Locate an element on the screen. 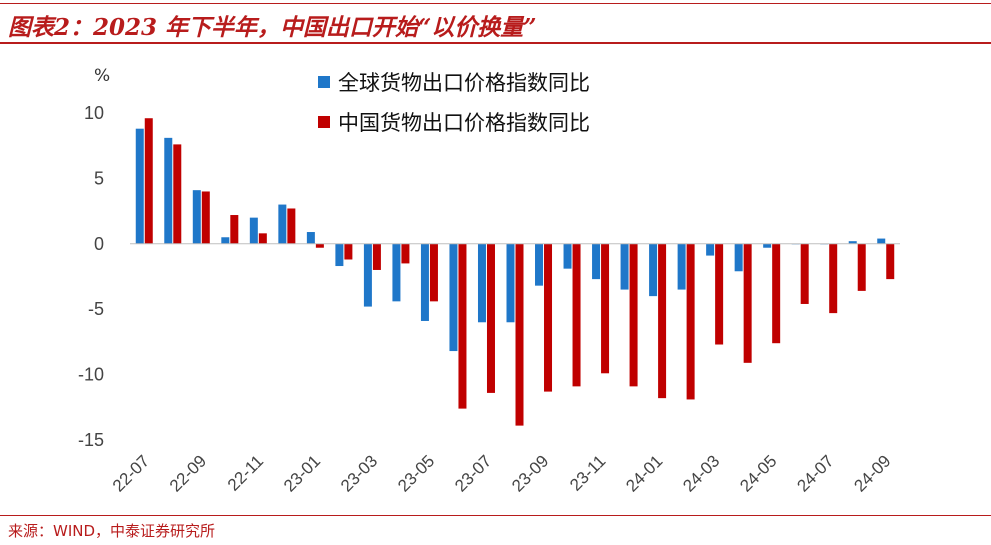 The height and width of the screenshot is (545, 991). x-tick-label: 22-07 is located at coordinates (131, 473).